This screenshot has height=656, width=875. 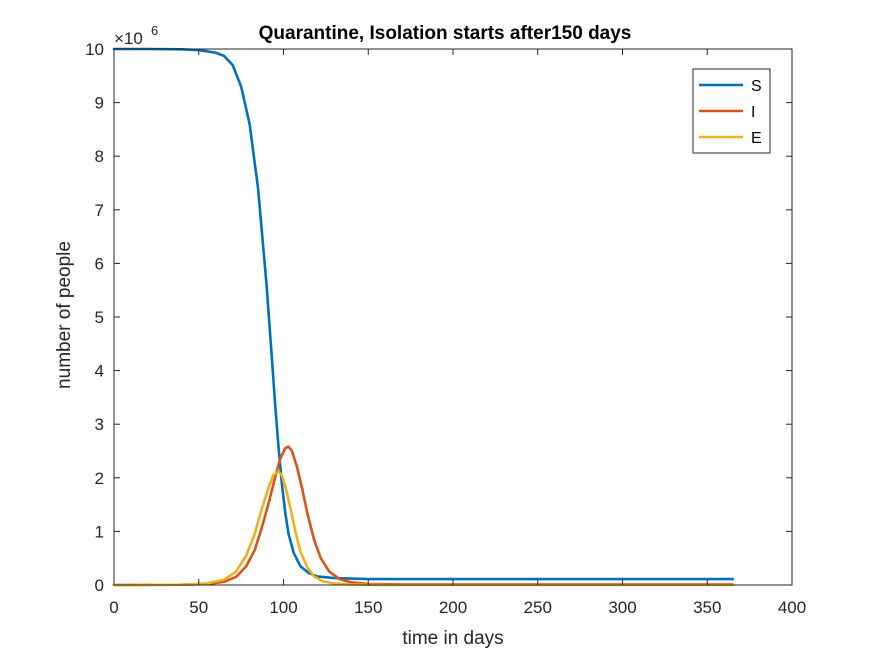 What do you see at coordinates (538, 607) in the screenshot?
I see `x-tick-label: 250` at bounding box center [538, 607].